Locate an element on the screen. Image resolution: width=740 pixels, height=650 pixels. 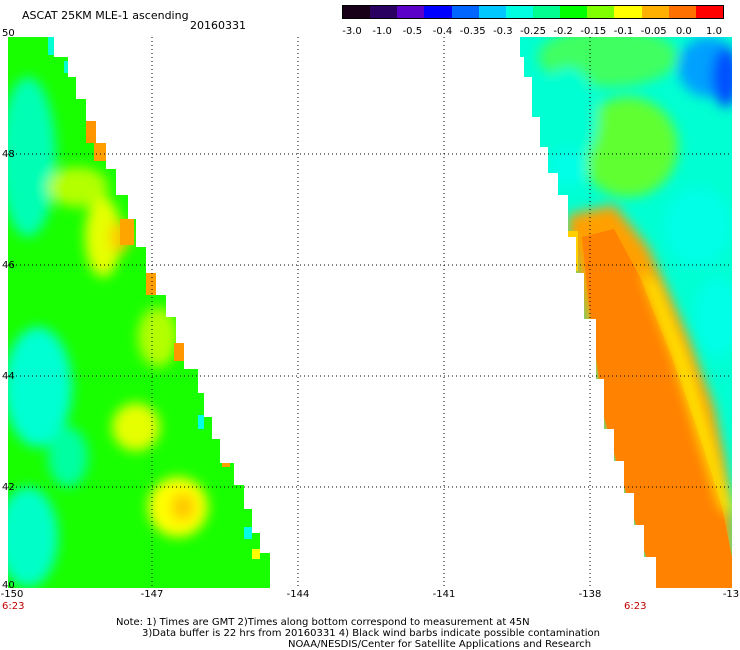
pass-time-left: 6:23 is located at coordinates (13, 606).